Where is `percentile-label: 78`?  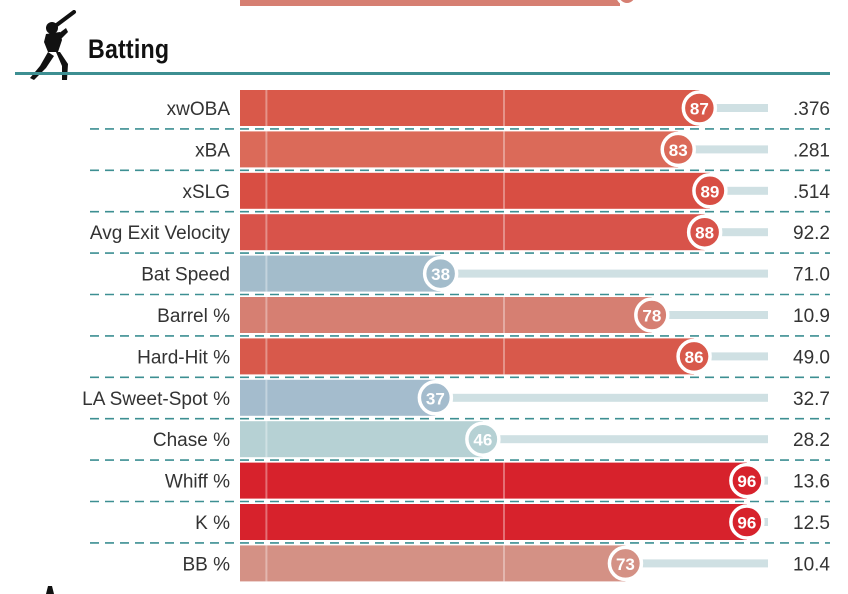
percentile-label: 78 is located at coordinates (651, 316).